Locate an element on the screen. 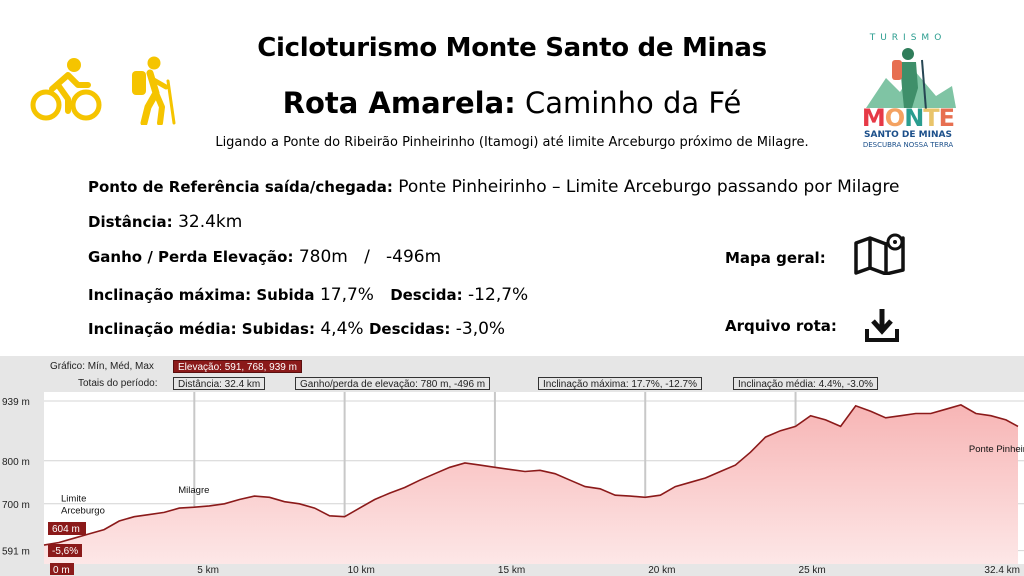  x-start-badge is located at coordinates (62, 569).